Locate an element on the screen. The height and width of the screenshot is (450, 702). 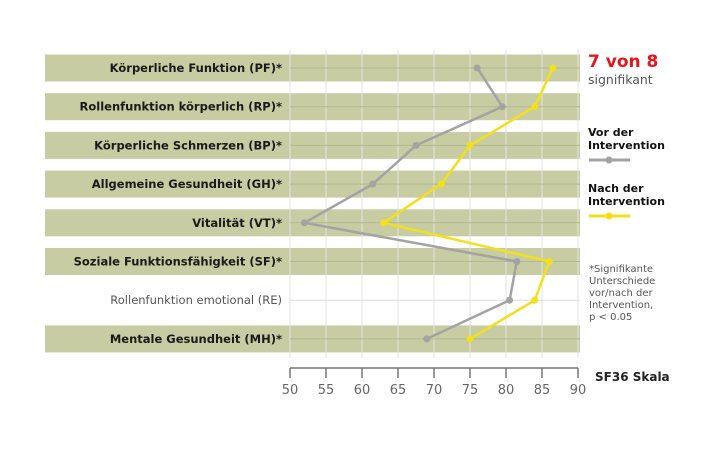
footnote-line: *Signifikante is located at coordinates (621, 269).